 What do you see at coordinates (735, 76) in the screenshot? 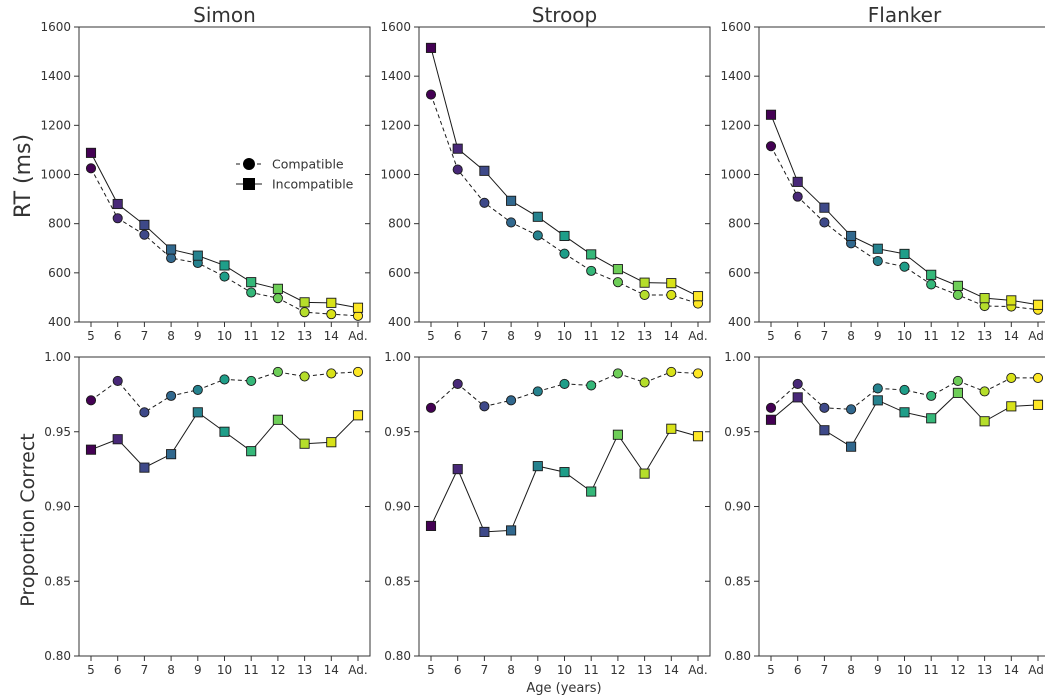
I see `y-tick-label: 1400` at bounding box center [735, 76].